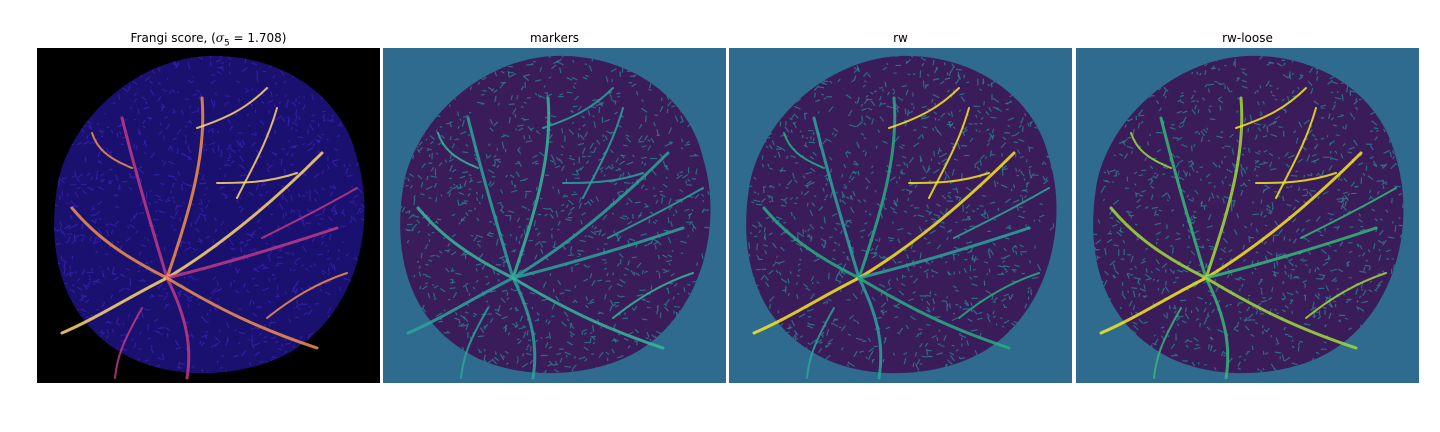 This screenshot has width=1440, height=432. What do you see at coordinates (208, 40) in the screenshot?
I see `panel-title-frangi: Frangi score, (σ5 = 1.708)` at bounding box center [208, 40].